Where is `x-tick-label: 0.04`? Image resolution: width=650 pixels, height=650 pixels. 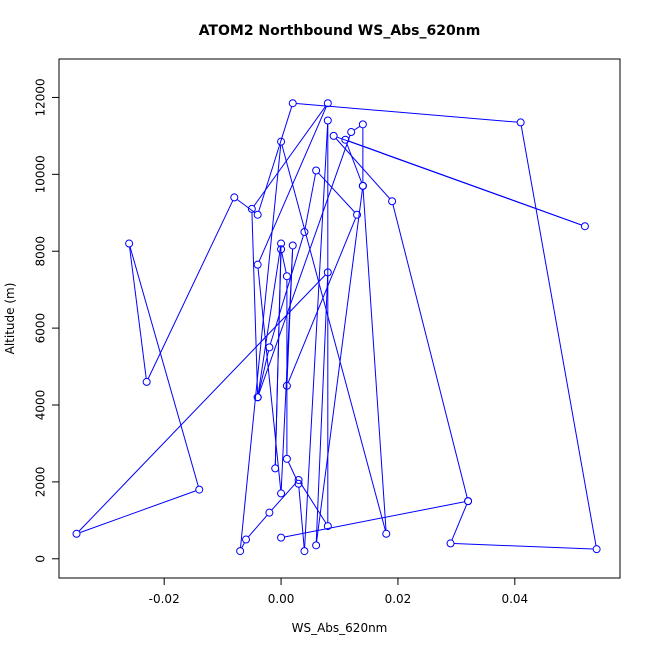 x-tick-label: 0.04 is located at coordinates (514, 599).